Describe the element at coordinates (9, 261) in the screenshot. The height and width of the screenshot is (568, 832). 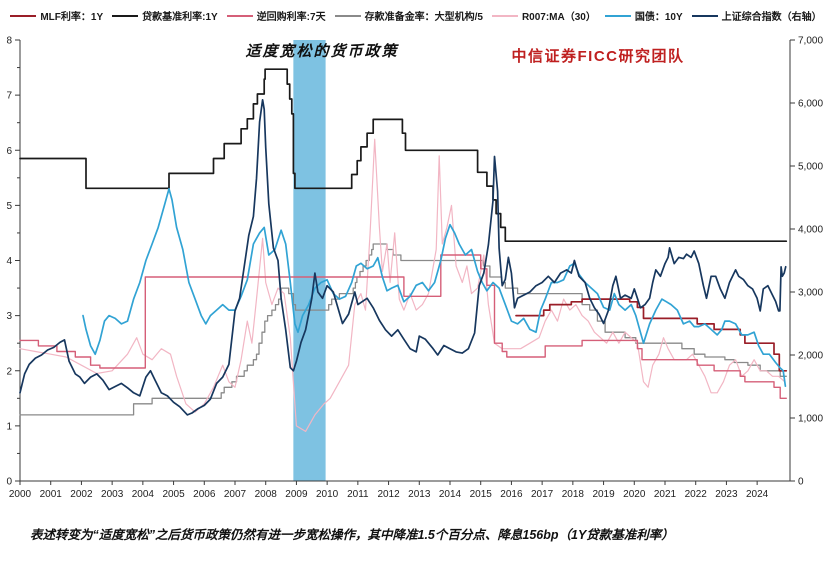
I see `y-left-tick-label: 4` at that location.